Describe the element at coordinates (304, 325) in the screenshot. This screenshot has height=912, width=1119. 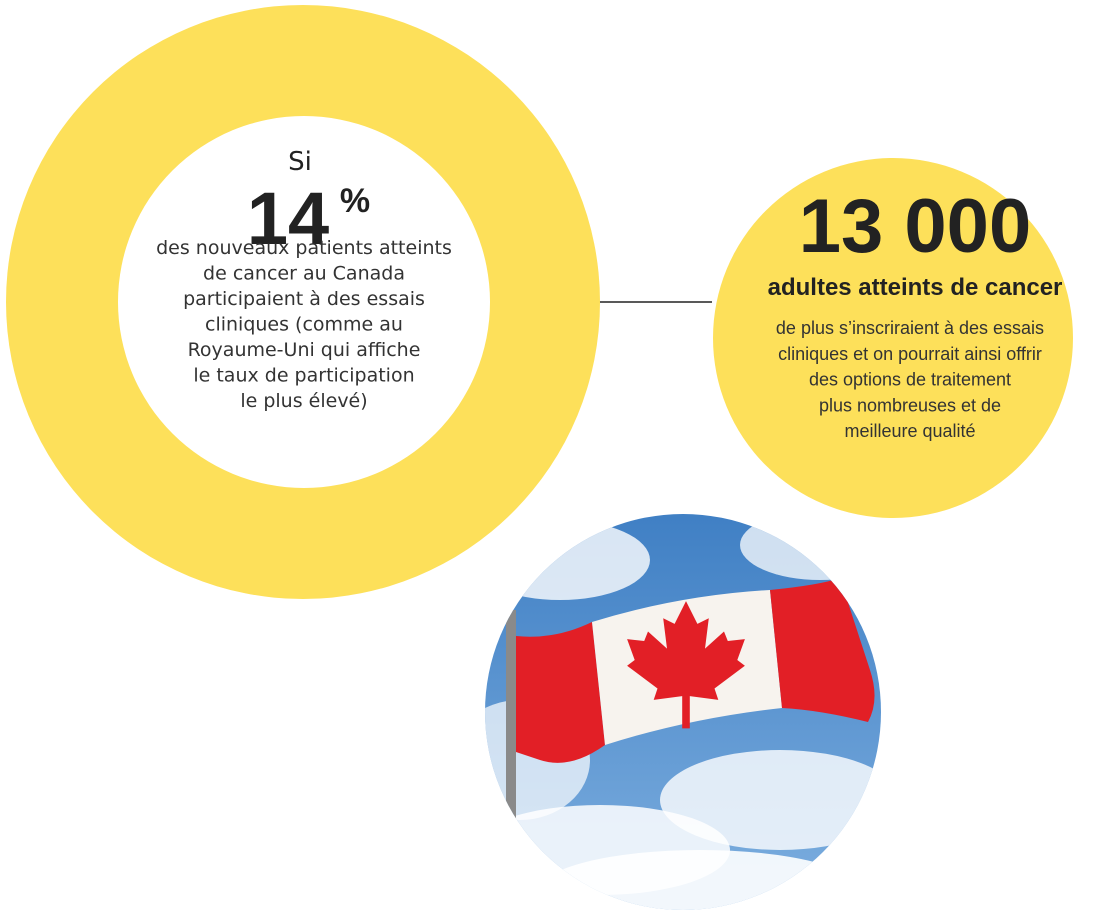
I see `body-line: cliniques (comme au` at that location.